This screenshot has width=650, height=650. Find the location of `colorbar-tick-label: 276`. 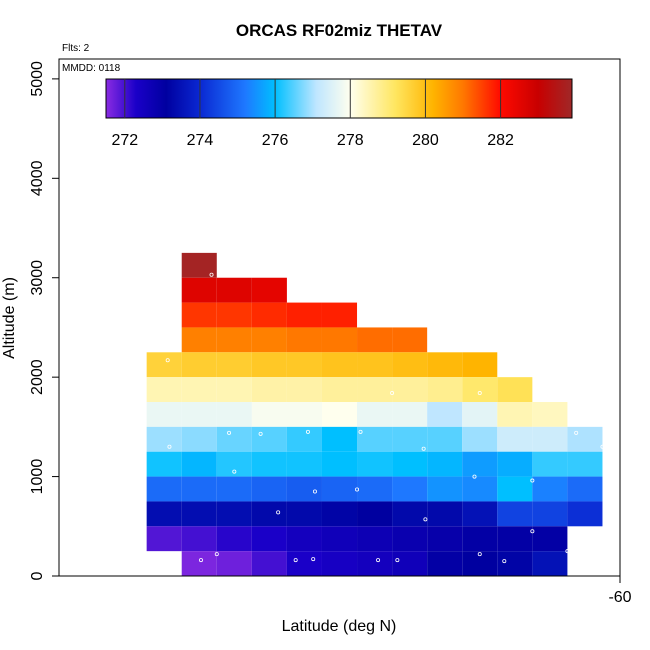

colorbar-tick-label: 276 is located at coordinates (275, 140).